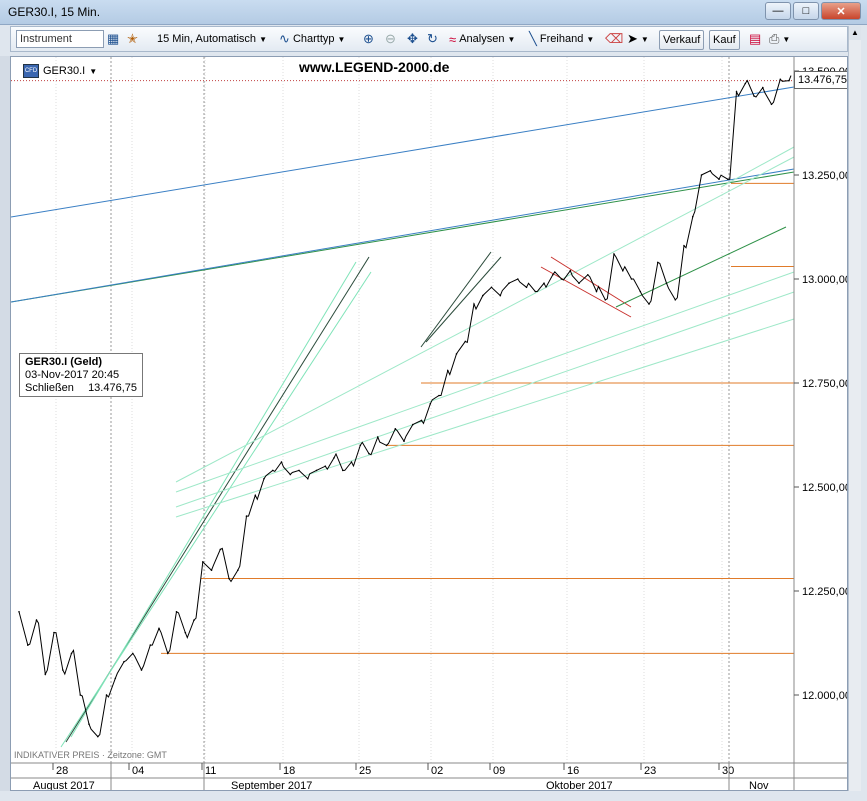  What do you see at coordinates (825, 592) in the screenshot?
I see `price-tick-label: 12.250,00` at bounding box center [825, 592].